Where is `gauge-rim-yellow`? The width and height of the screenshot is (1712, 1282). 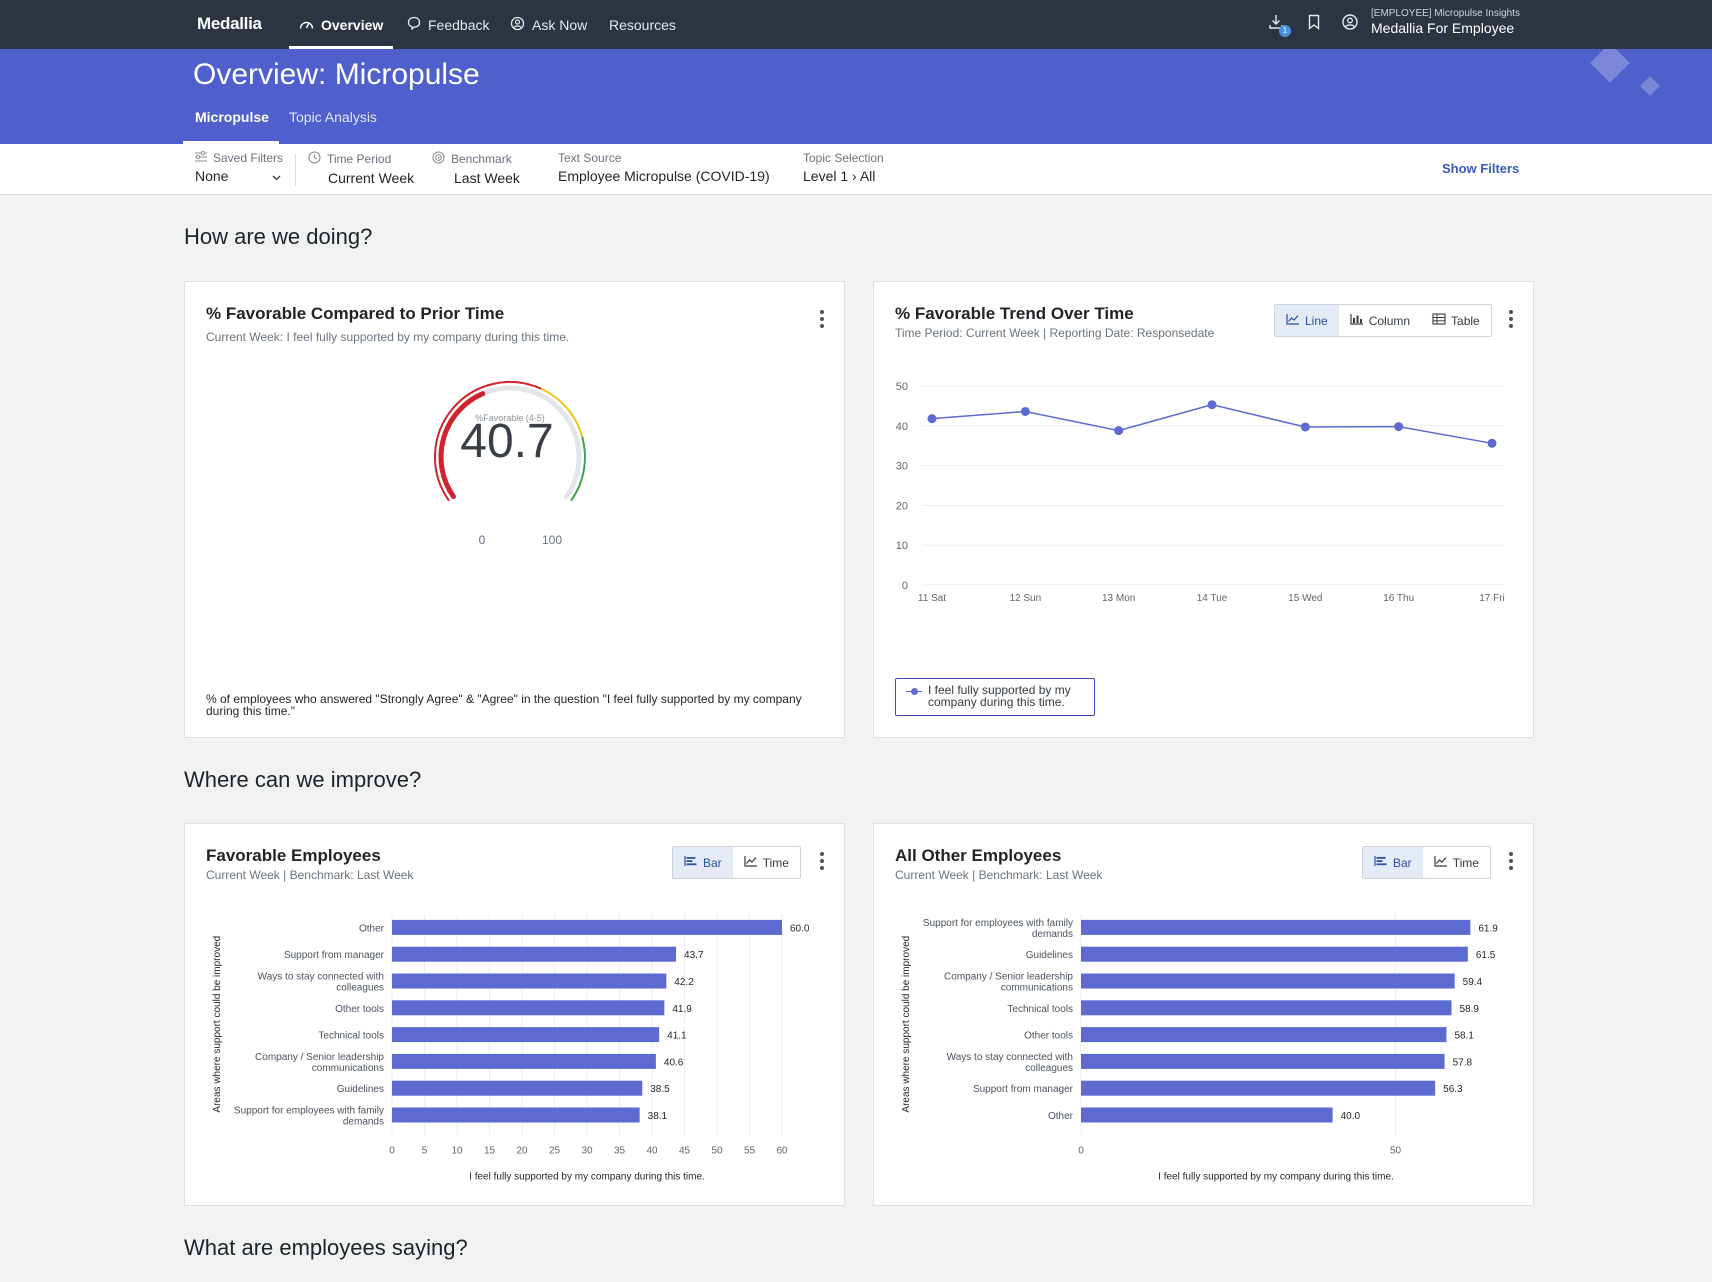 gauge-rim-yellow is located at coordinates (562, 413).